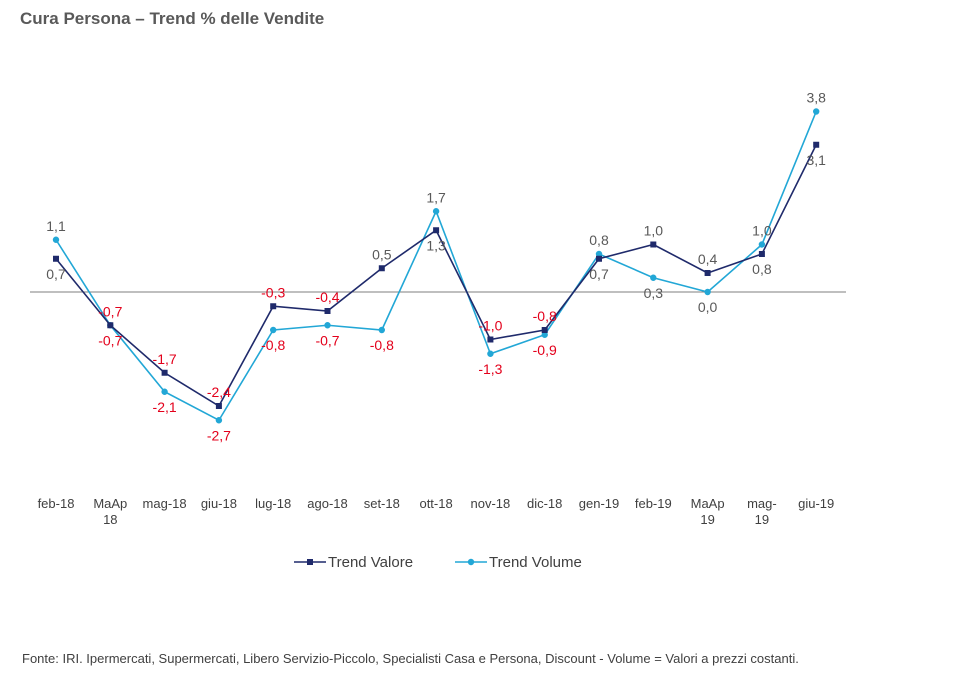  What do you see at coordinates (436, 197) in the screenshot?
I see `data-label-trend-volume: 1,7` at bounding box center [436, 197].